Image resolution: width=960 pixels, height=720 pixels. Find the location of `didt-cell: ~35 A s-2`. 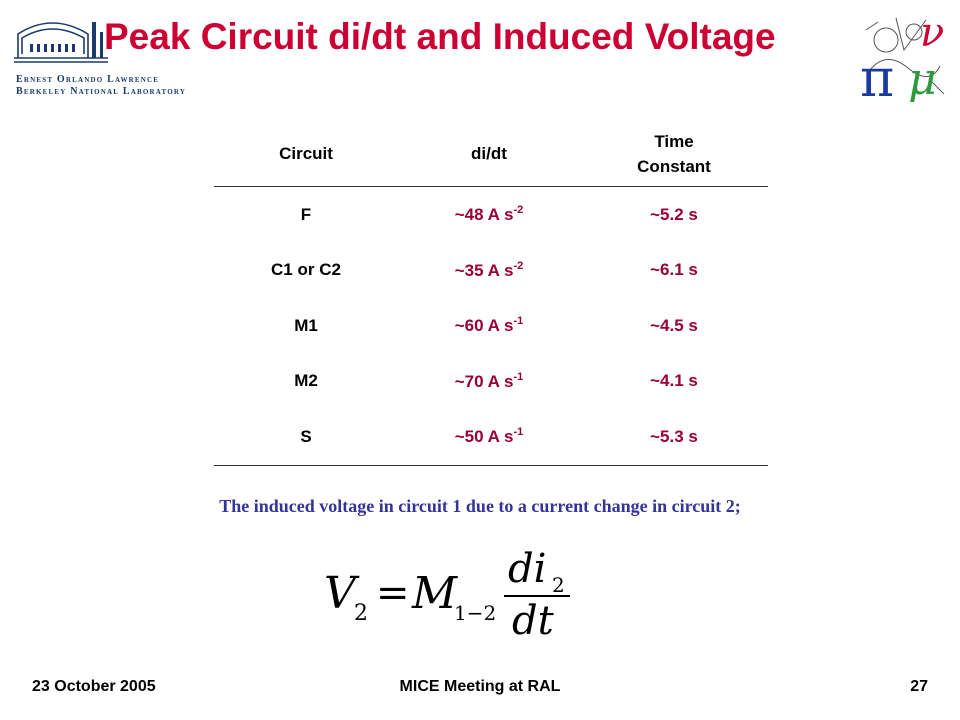

didt-cell: ~35 A s-2 is located at coordinates (489, 269).